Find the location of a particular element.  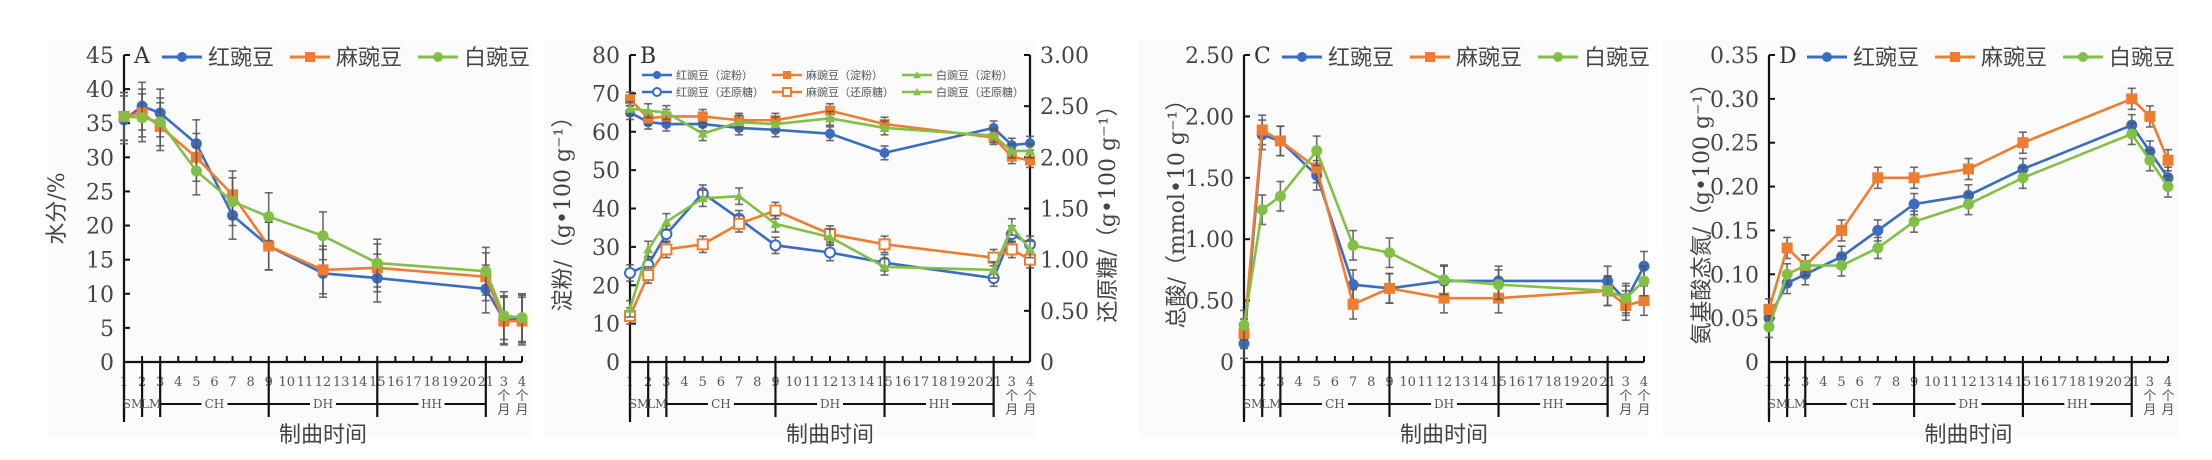

x-tick-label: 7 is located at coordinates (1878, 382).